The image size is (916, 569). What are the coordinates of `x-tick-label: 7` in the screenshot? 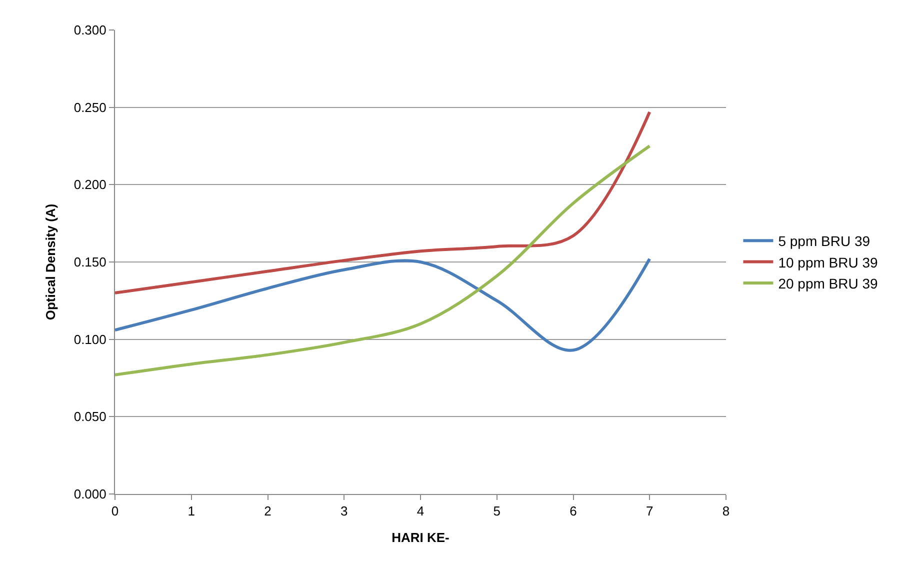 It's located at (650, 511).